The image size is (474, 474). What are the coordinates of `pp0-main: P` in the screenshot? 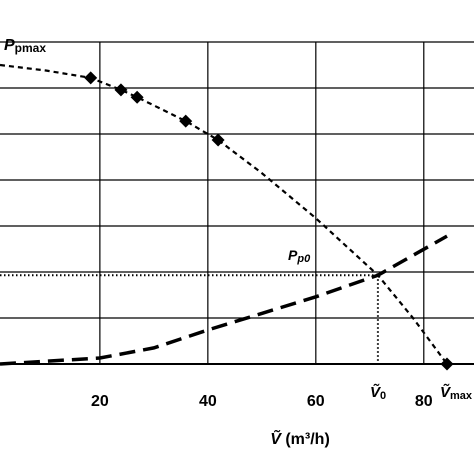 It's located at (293, 255).